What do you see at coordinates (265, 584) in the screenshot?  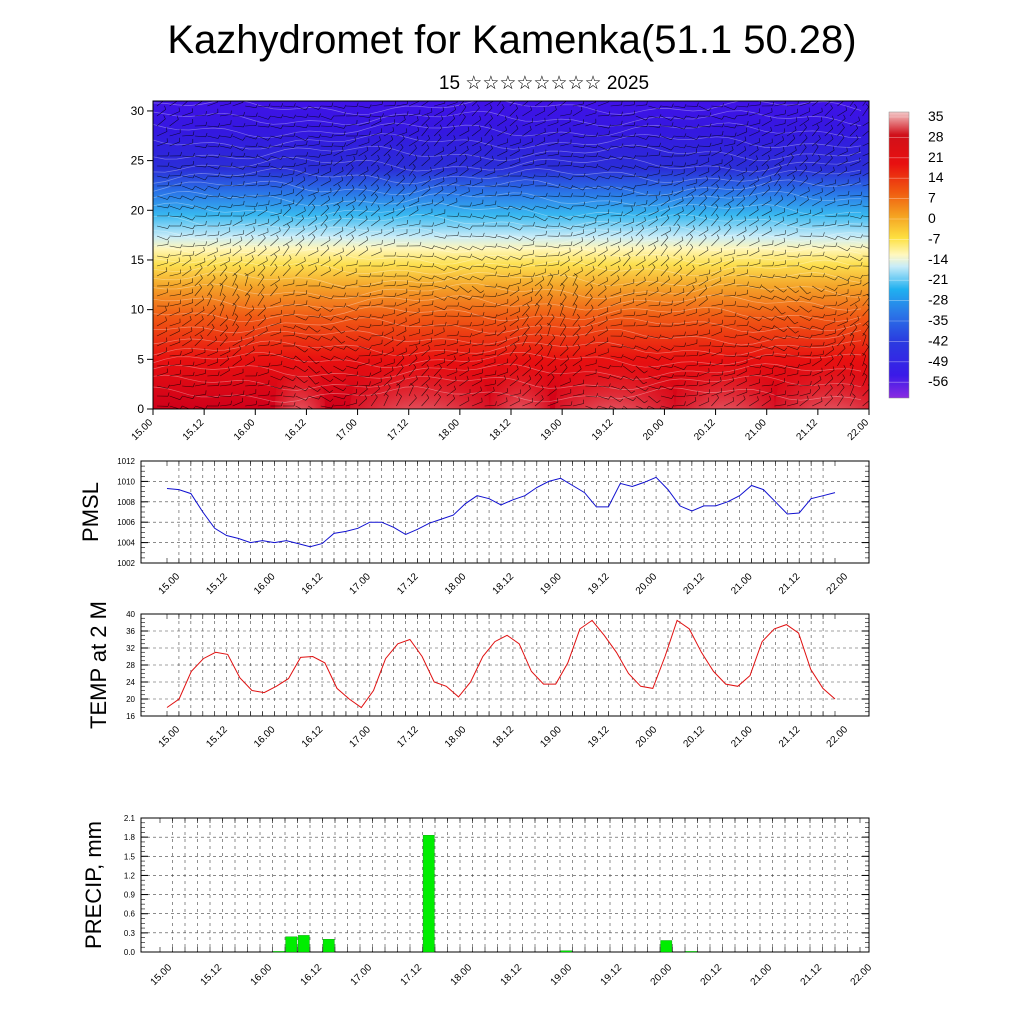 I see `xtick-label: 16.00` at bounding box center [265, 584].